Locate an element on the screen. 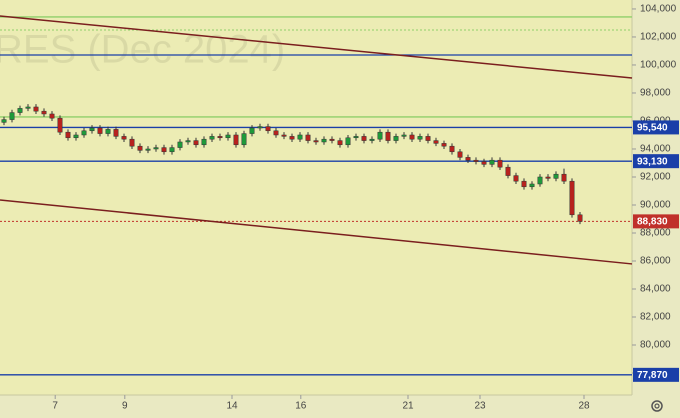 The image size is (680, 418). watermark: RES (Dec 2024) is located at coordinates (142, 50).